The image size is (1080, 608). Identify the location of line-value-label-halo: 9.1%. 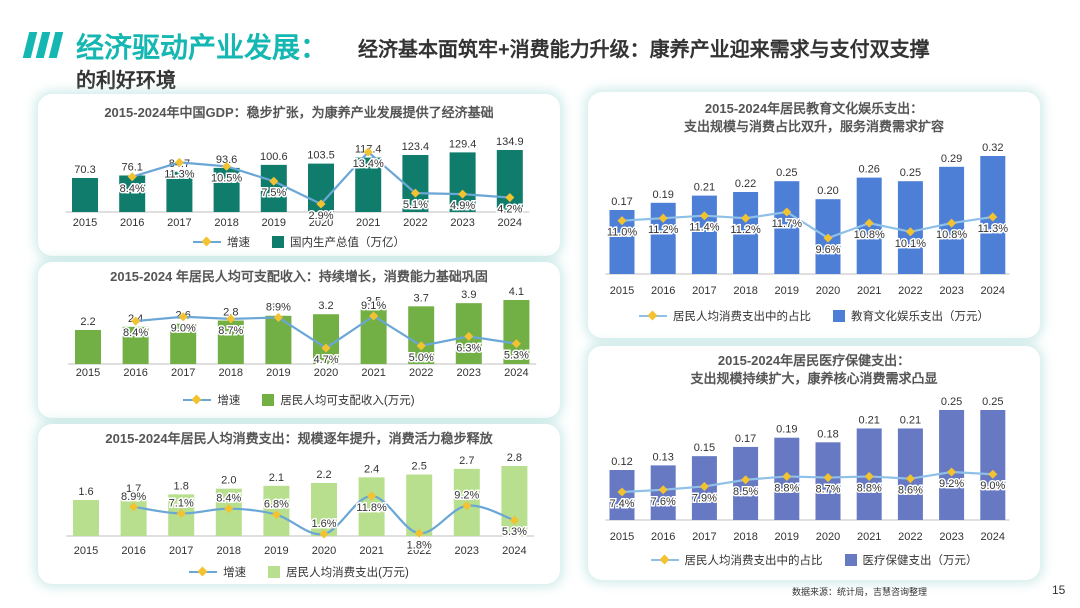
(373, 306).